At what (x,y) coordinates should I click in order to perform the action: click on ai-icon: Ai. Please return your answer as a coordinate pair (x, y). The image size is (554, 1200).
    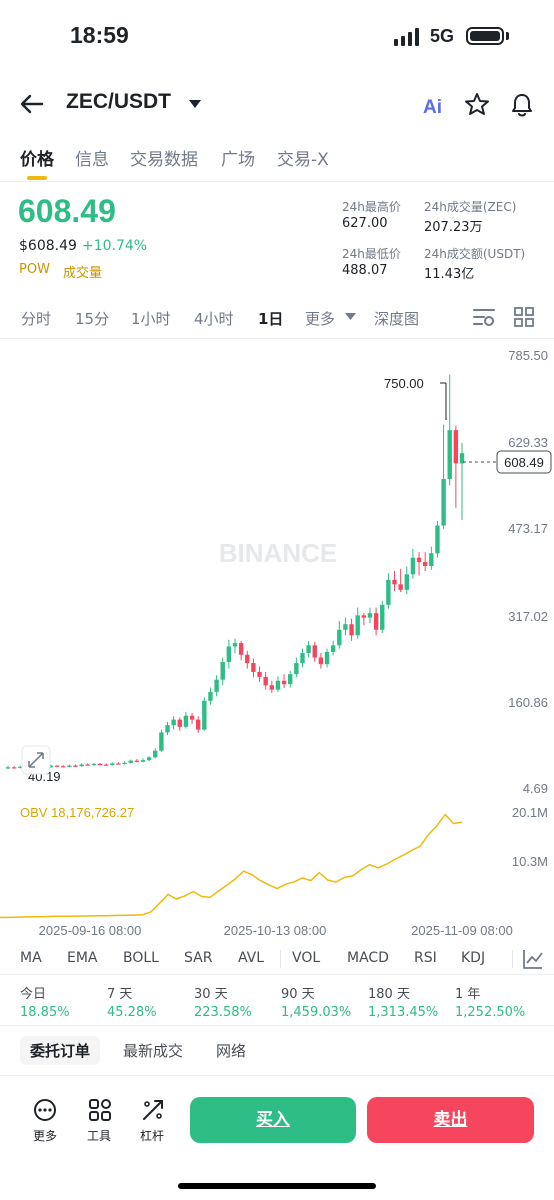
    Looking at the image, I should click on (434, 105).